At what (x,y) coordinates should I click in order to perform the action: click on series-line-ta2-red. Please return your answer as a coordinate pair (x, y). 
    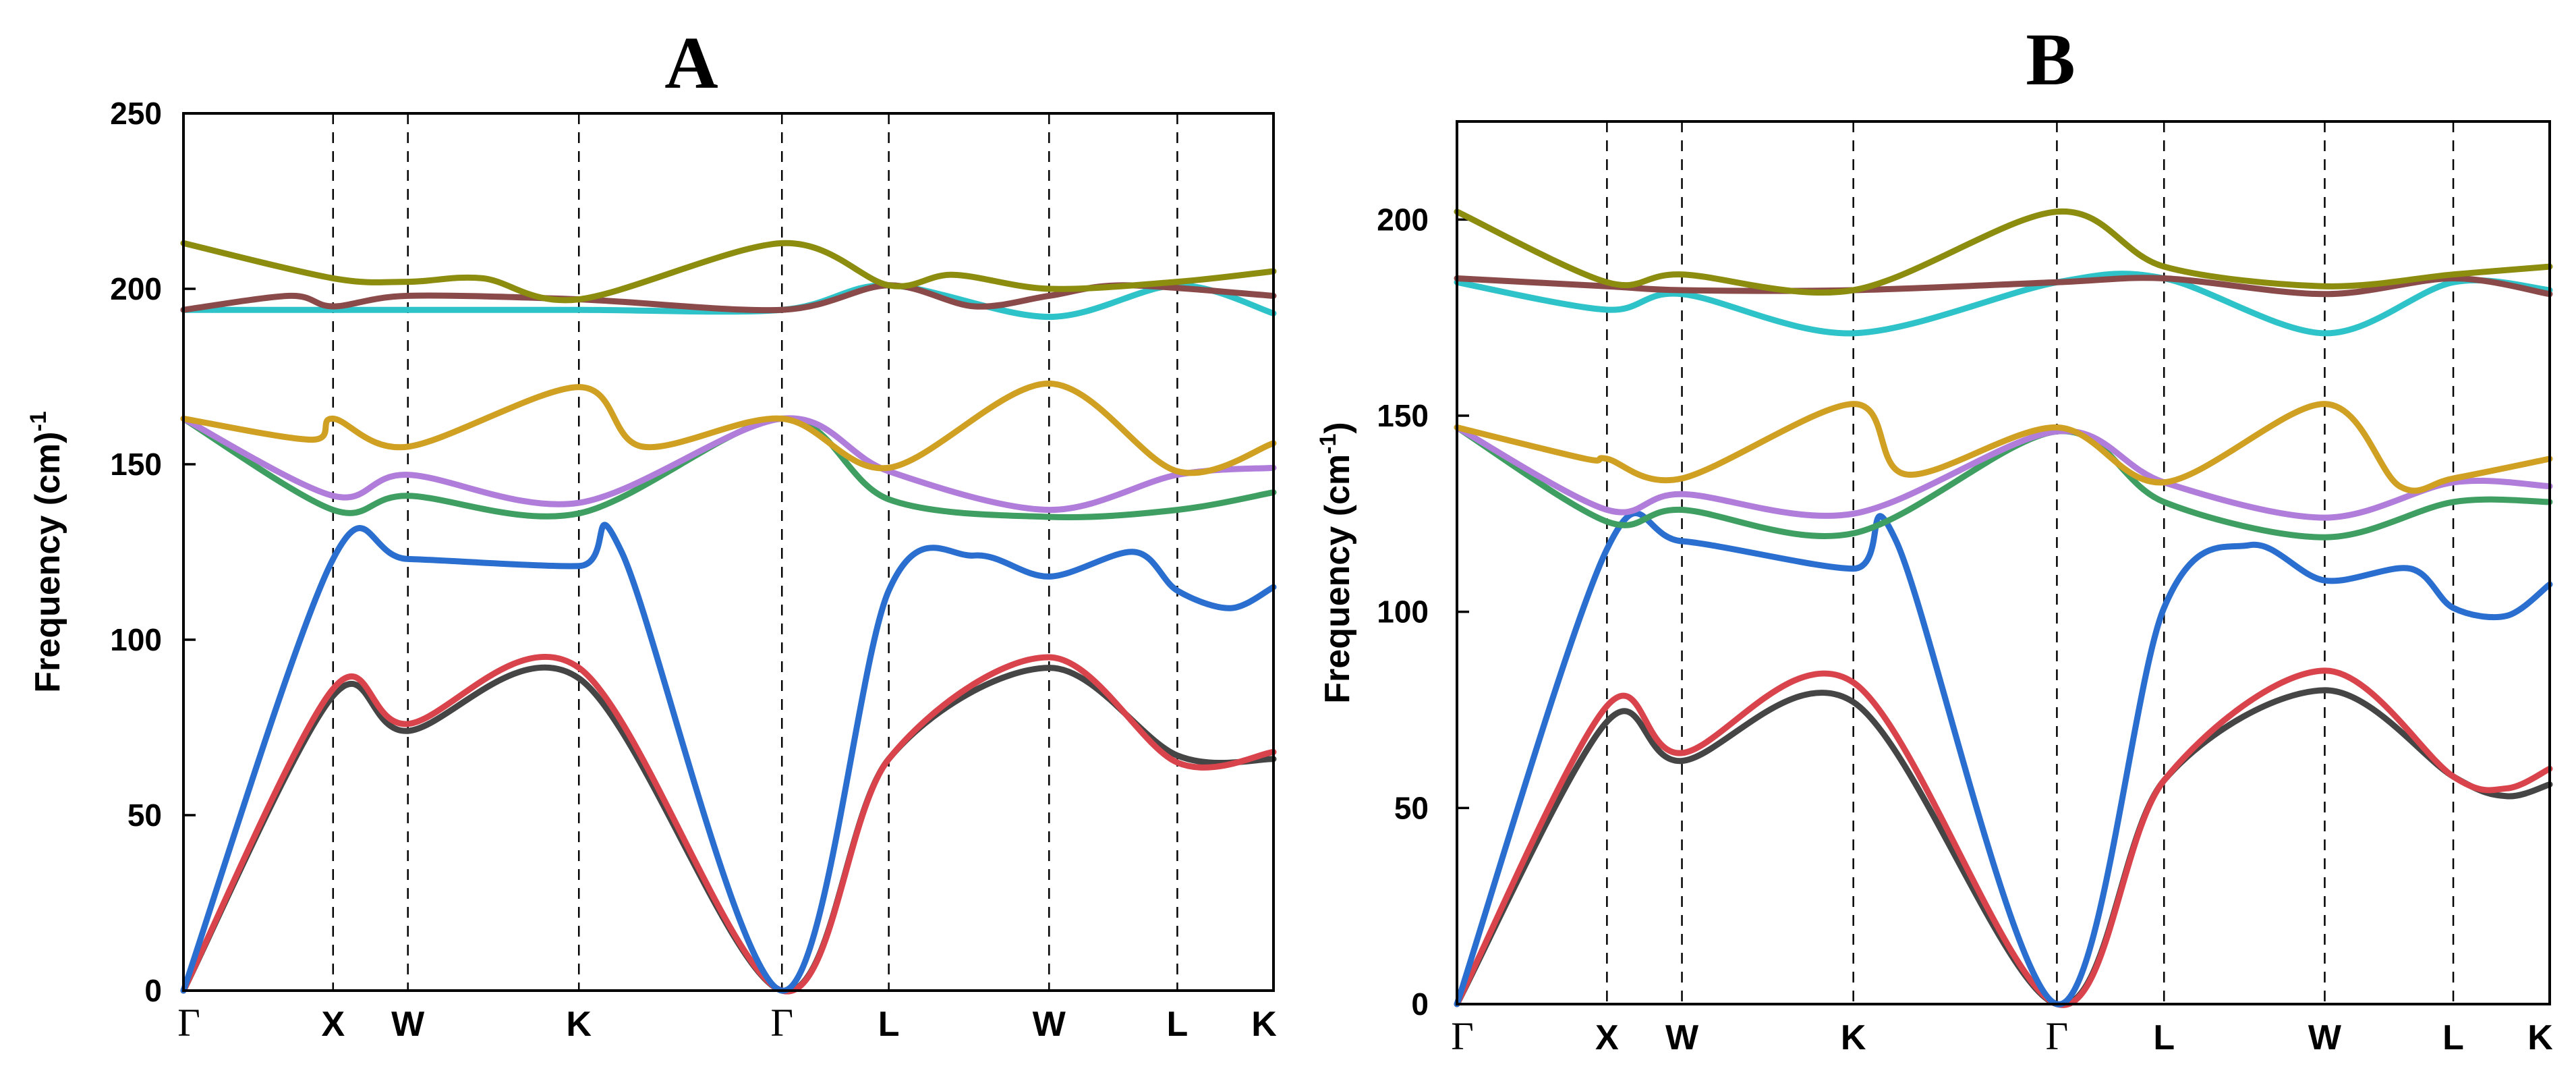
    Looking at the image, I should click on (728, 824).